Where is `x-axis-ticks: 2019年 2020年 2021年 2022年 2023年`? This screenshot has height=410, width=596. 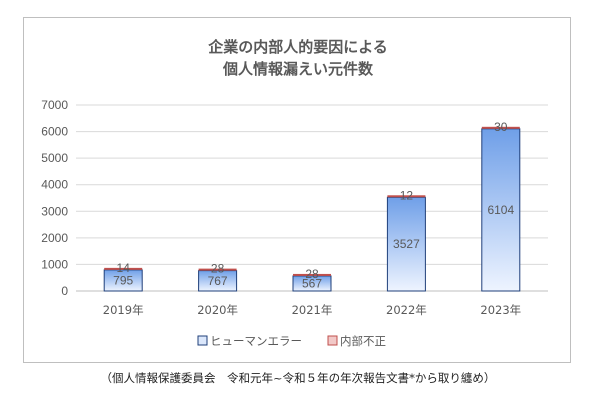
x-axis-ticks: 2019年 2020年 2021年 2022年 2023年 is located at coordinates (312, 310).